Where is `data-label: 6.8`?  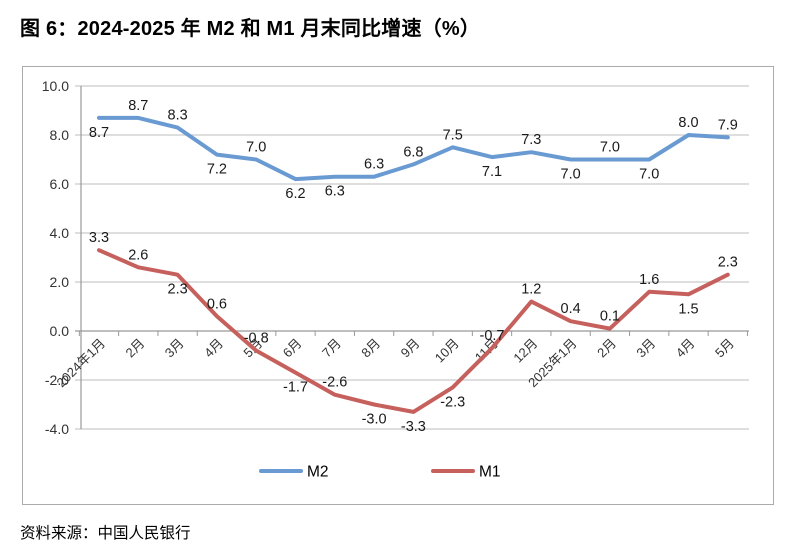 data-label: 6.8 is located at coordinates (413, 152).